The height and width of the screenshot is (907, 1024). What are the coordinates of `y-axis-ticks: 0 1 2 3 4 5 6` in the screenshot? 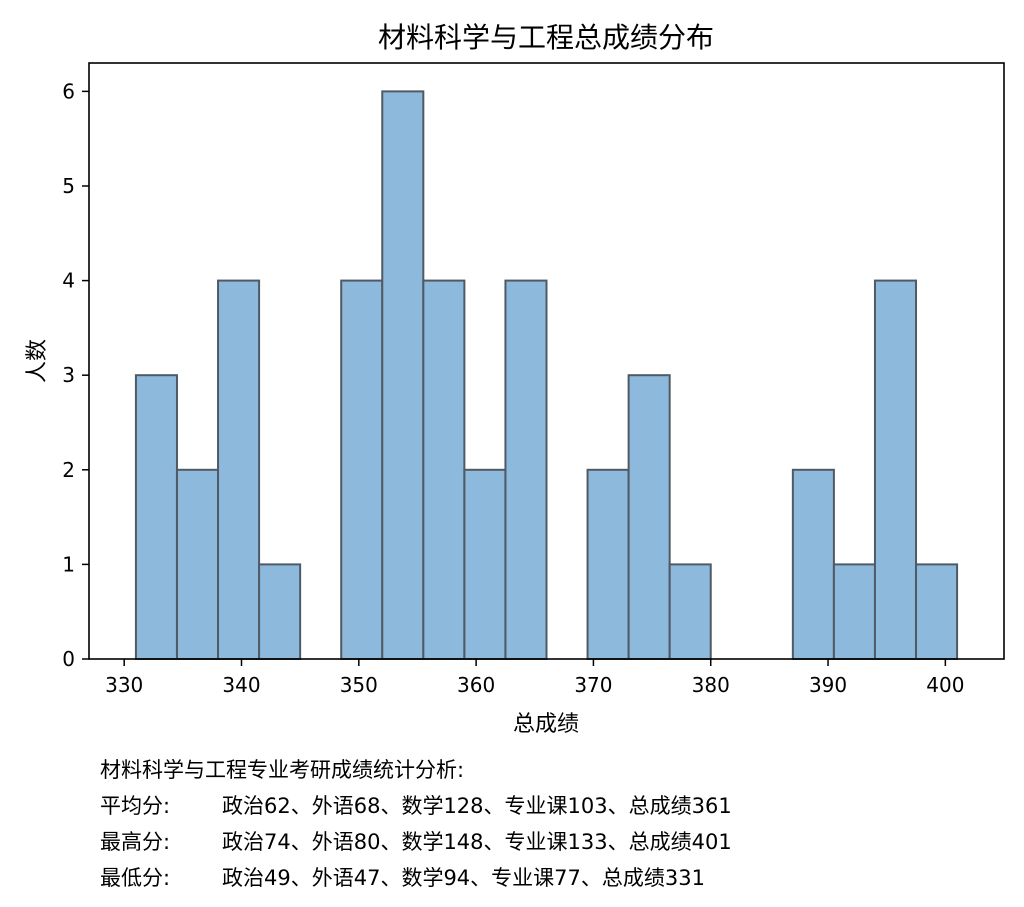 It's located at (75, 375).